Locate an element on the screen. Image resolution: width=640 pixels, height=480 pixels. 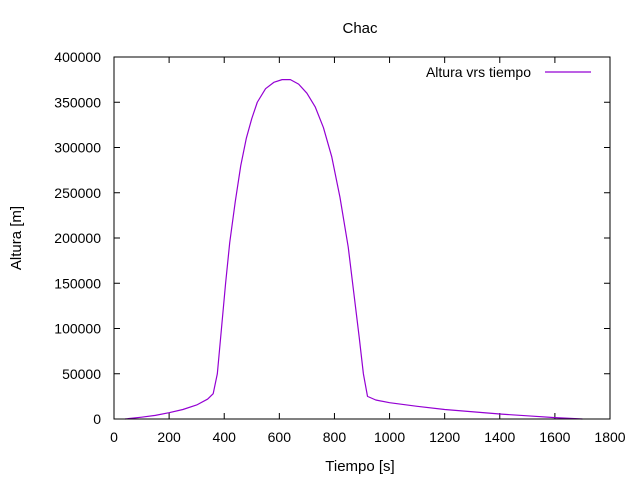
x-tick-label: 600 is located at coordinates (280, 437).